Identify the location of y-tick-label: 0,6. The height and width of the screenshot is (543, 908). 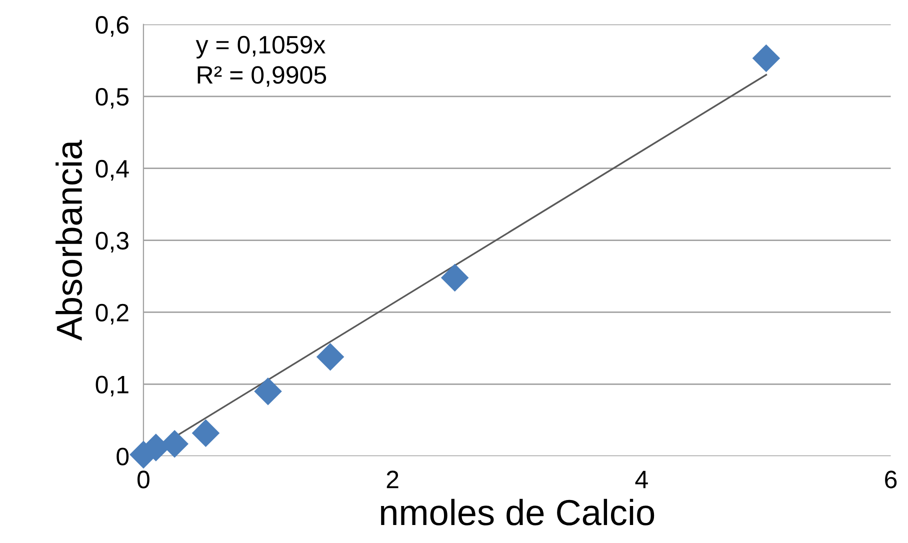
(112, 26).